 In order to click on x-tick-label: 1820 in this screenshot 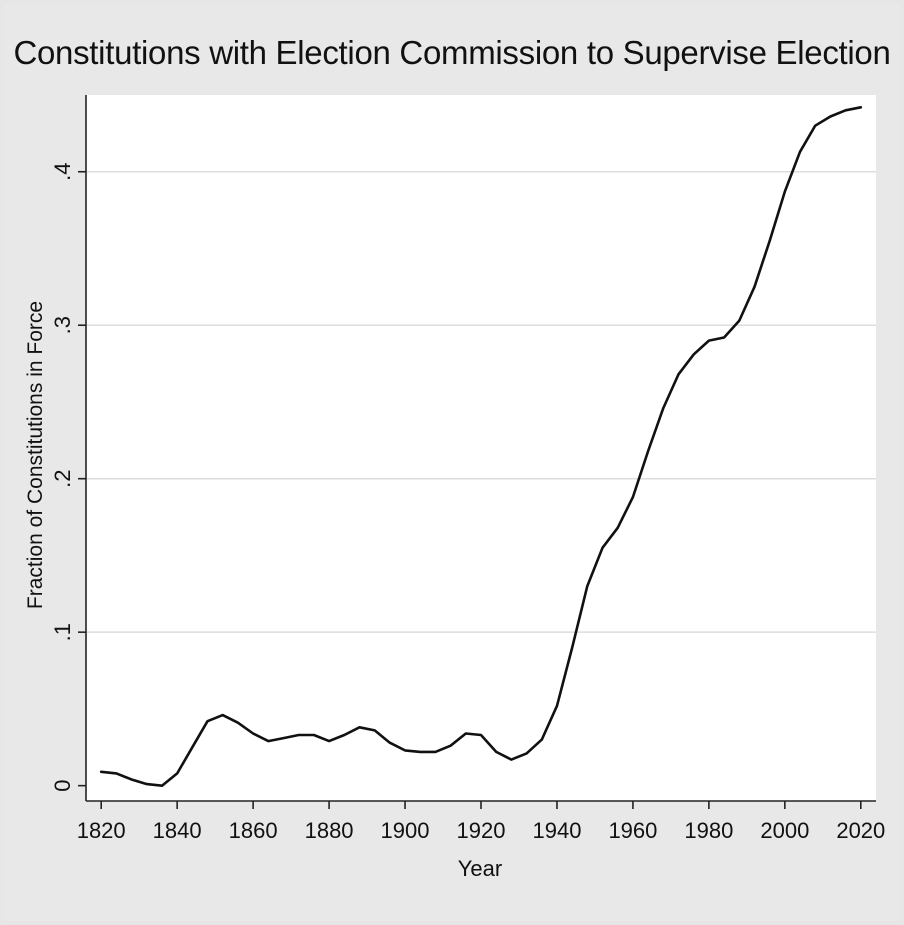, I will do `click(101, 830)`.